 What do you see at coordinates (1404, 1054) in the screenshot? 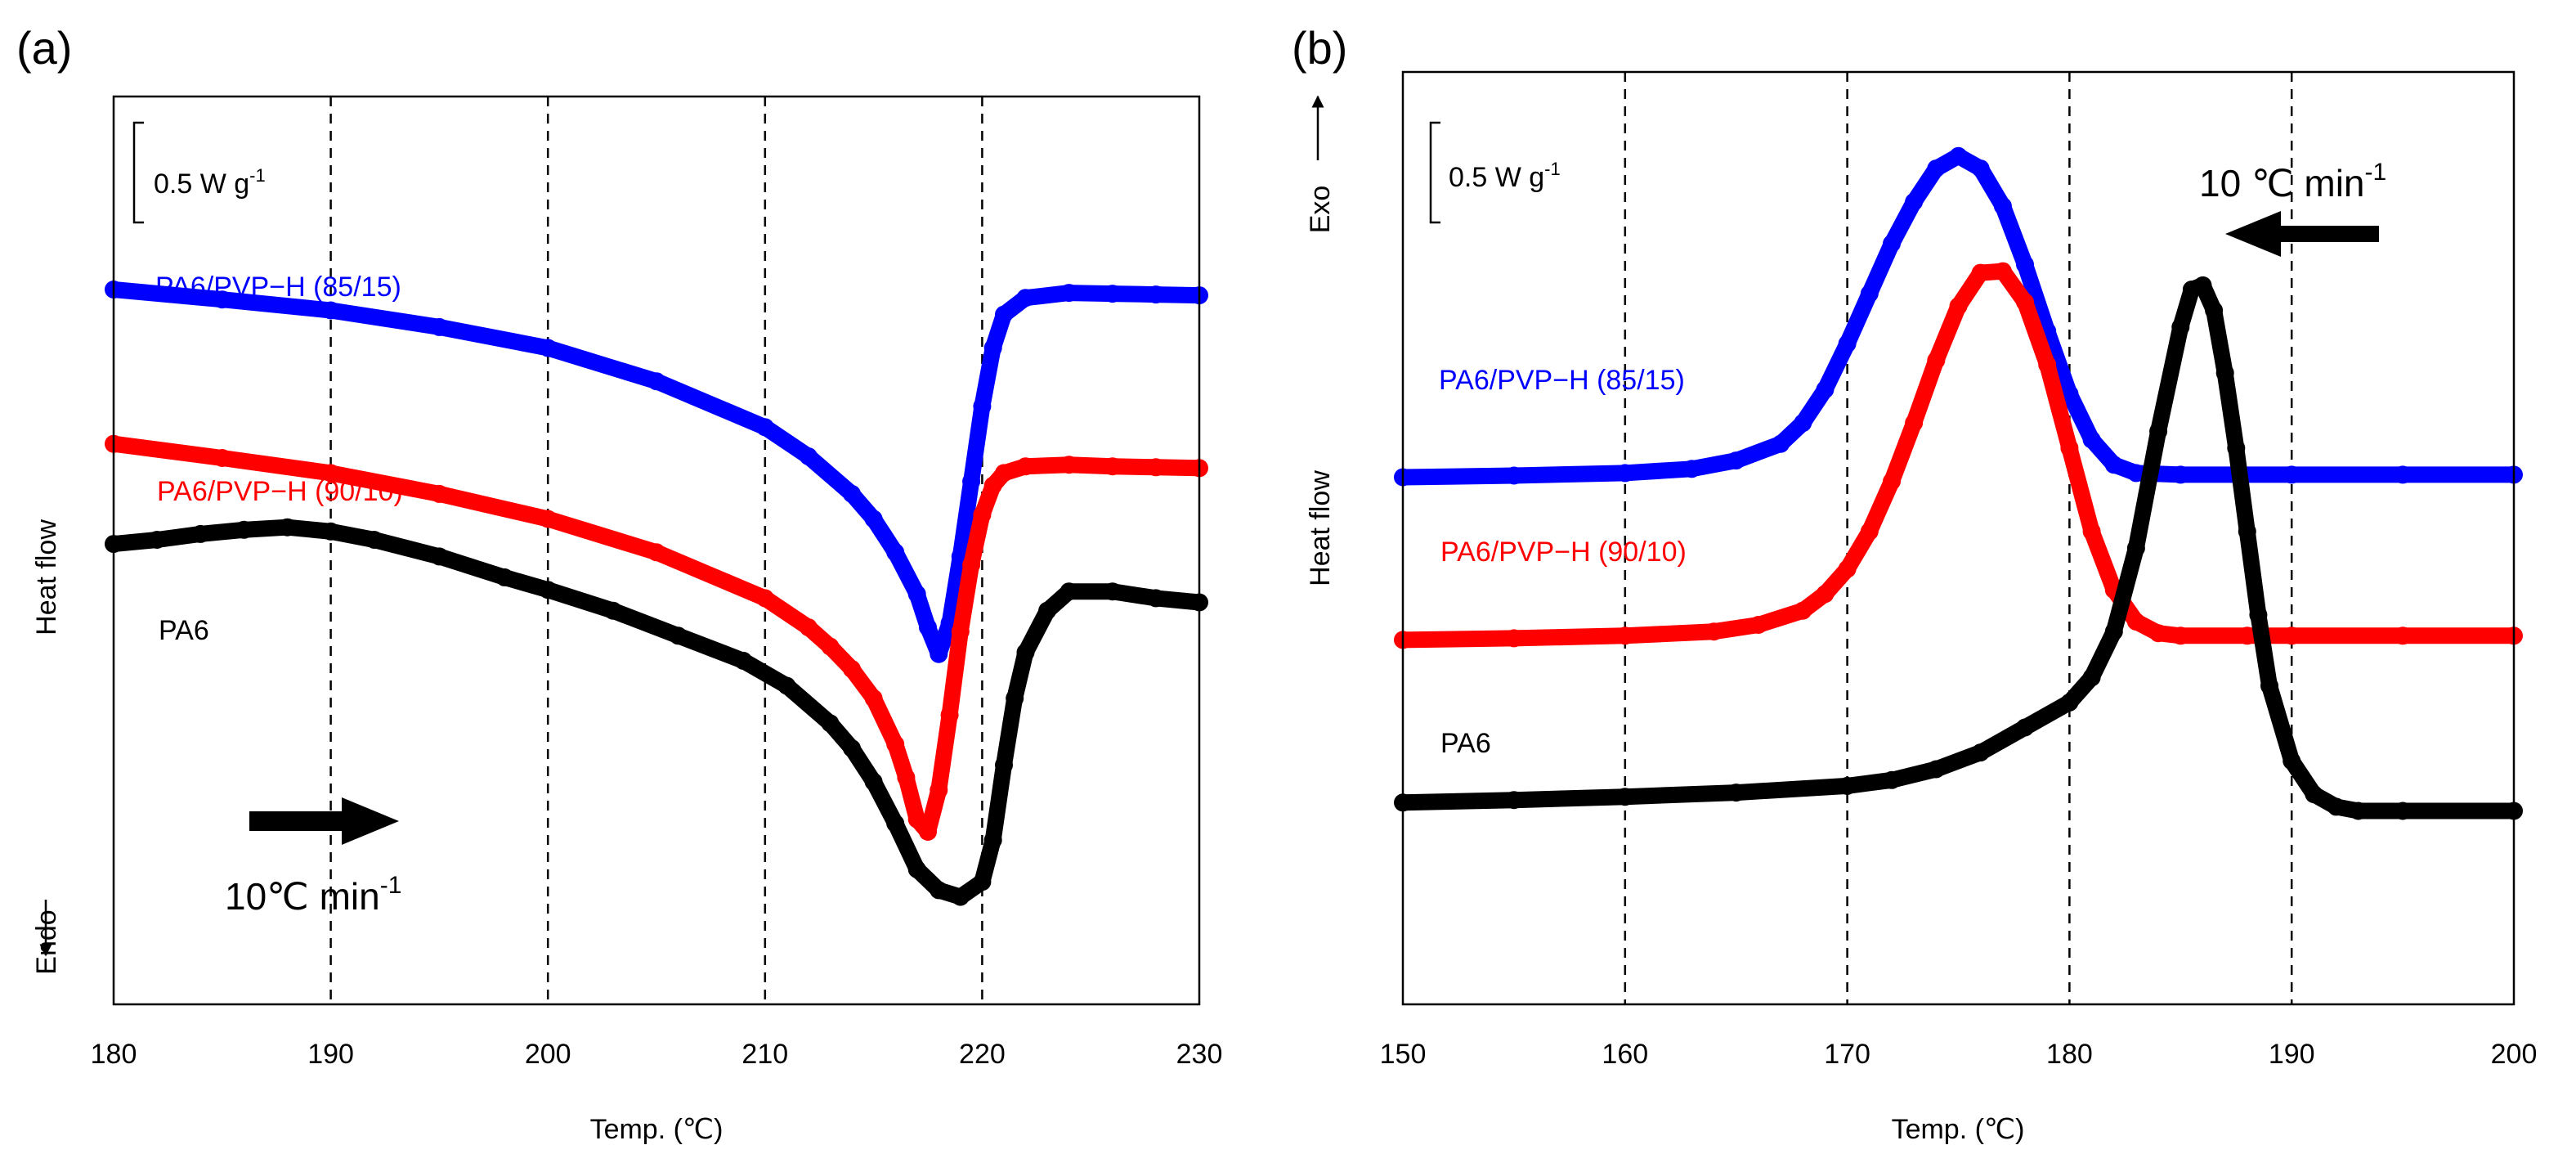
I see `panel-b-x-tick-150: 150` at bounding box center [1404, 1054].